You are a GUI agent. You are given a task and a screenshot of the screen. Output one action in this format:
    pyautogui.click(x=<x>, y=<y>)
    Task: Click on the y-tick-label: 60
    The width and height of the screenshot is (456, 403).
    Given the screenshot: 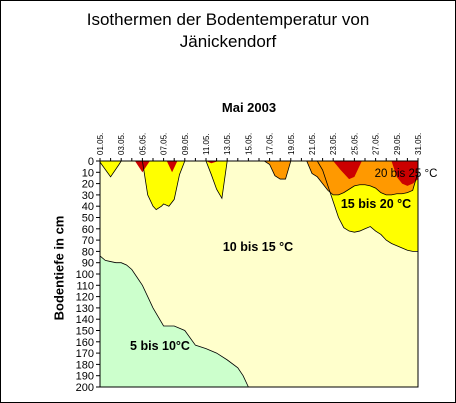 What is the action you would take?
    pyautogui.click(x=88, y=230)
    